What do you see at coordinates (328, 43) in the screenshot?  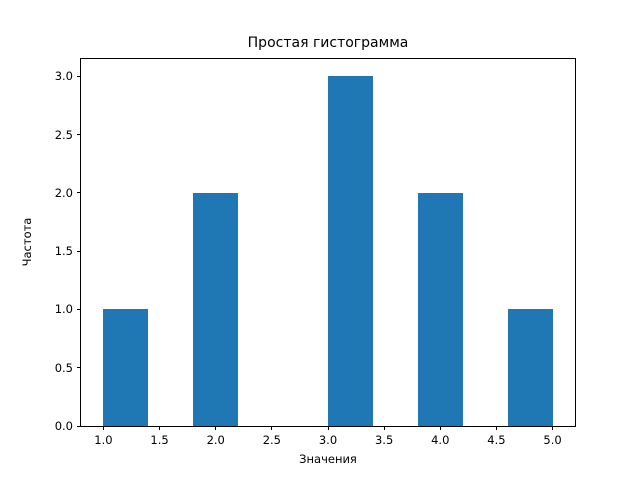 I see `chart-title: Простая гистограмма` at bounding box center [328, 43].